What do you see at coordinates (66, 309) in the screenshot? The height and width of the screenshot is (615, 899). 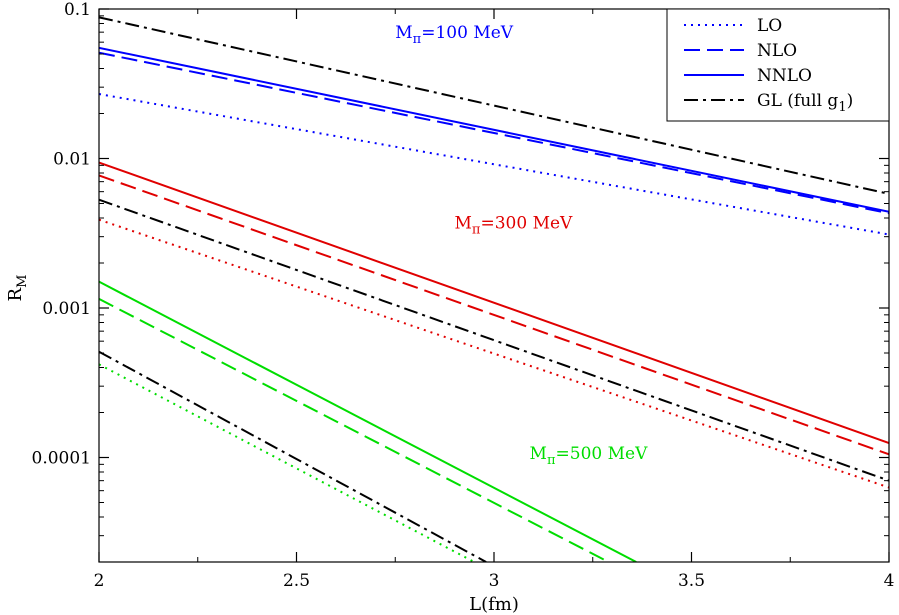 I see `y-tick-label: 0.001` at bounding box center [66, 309].